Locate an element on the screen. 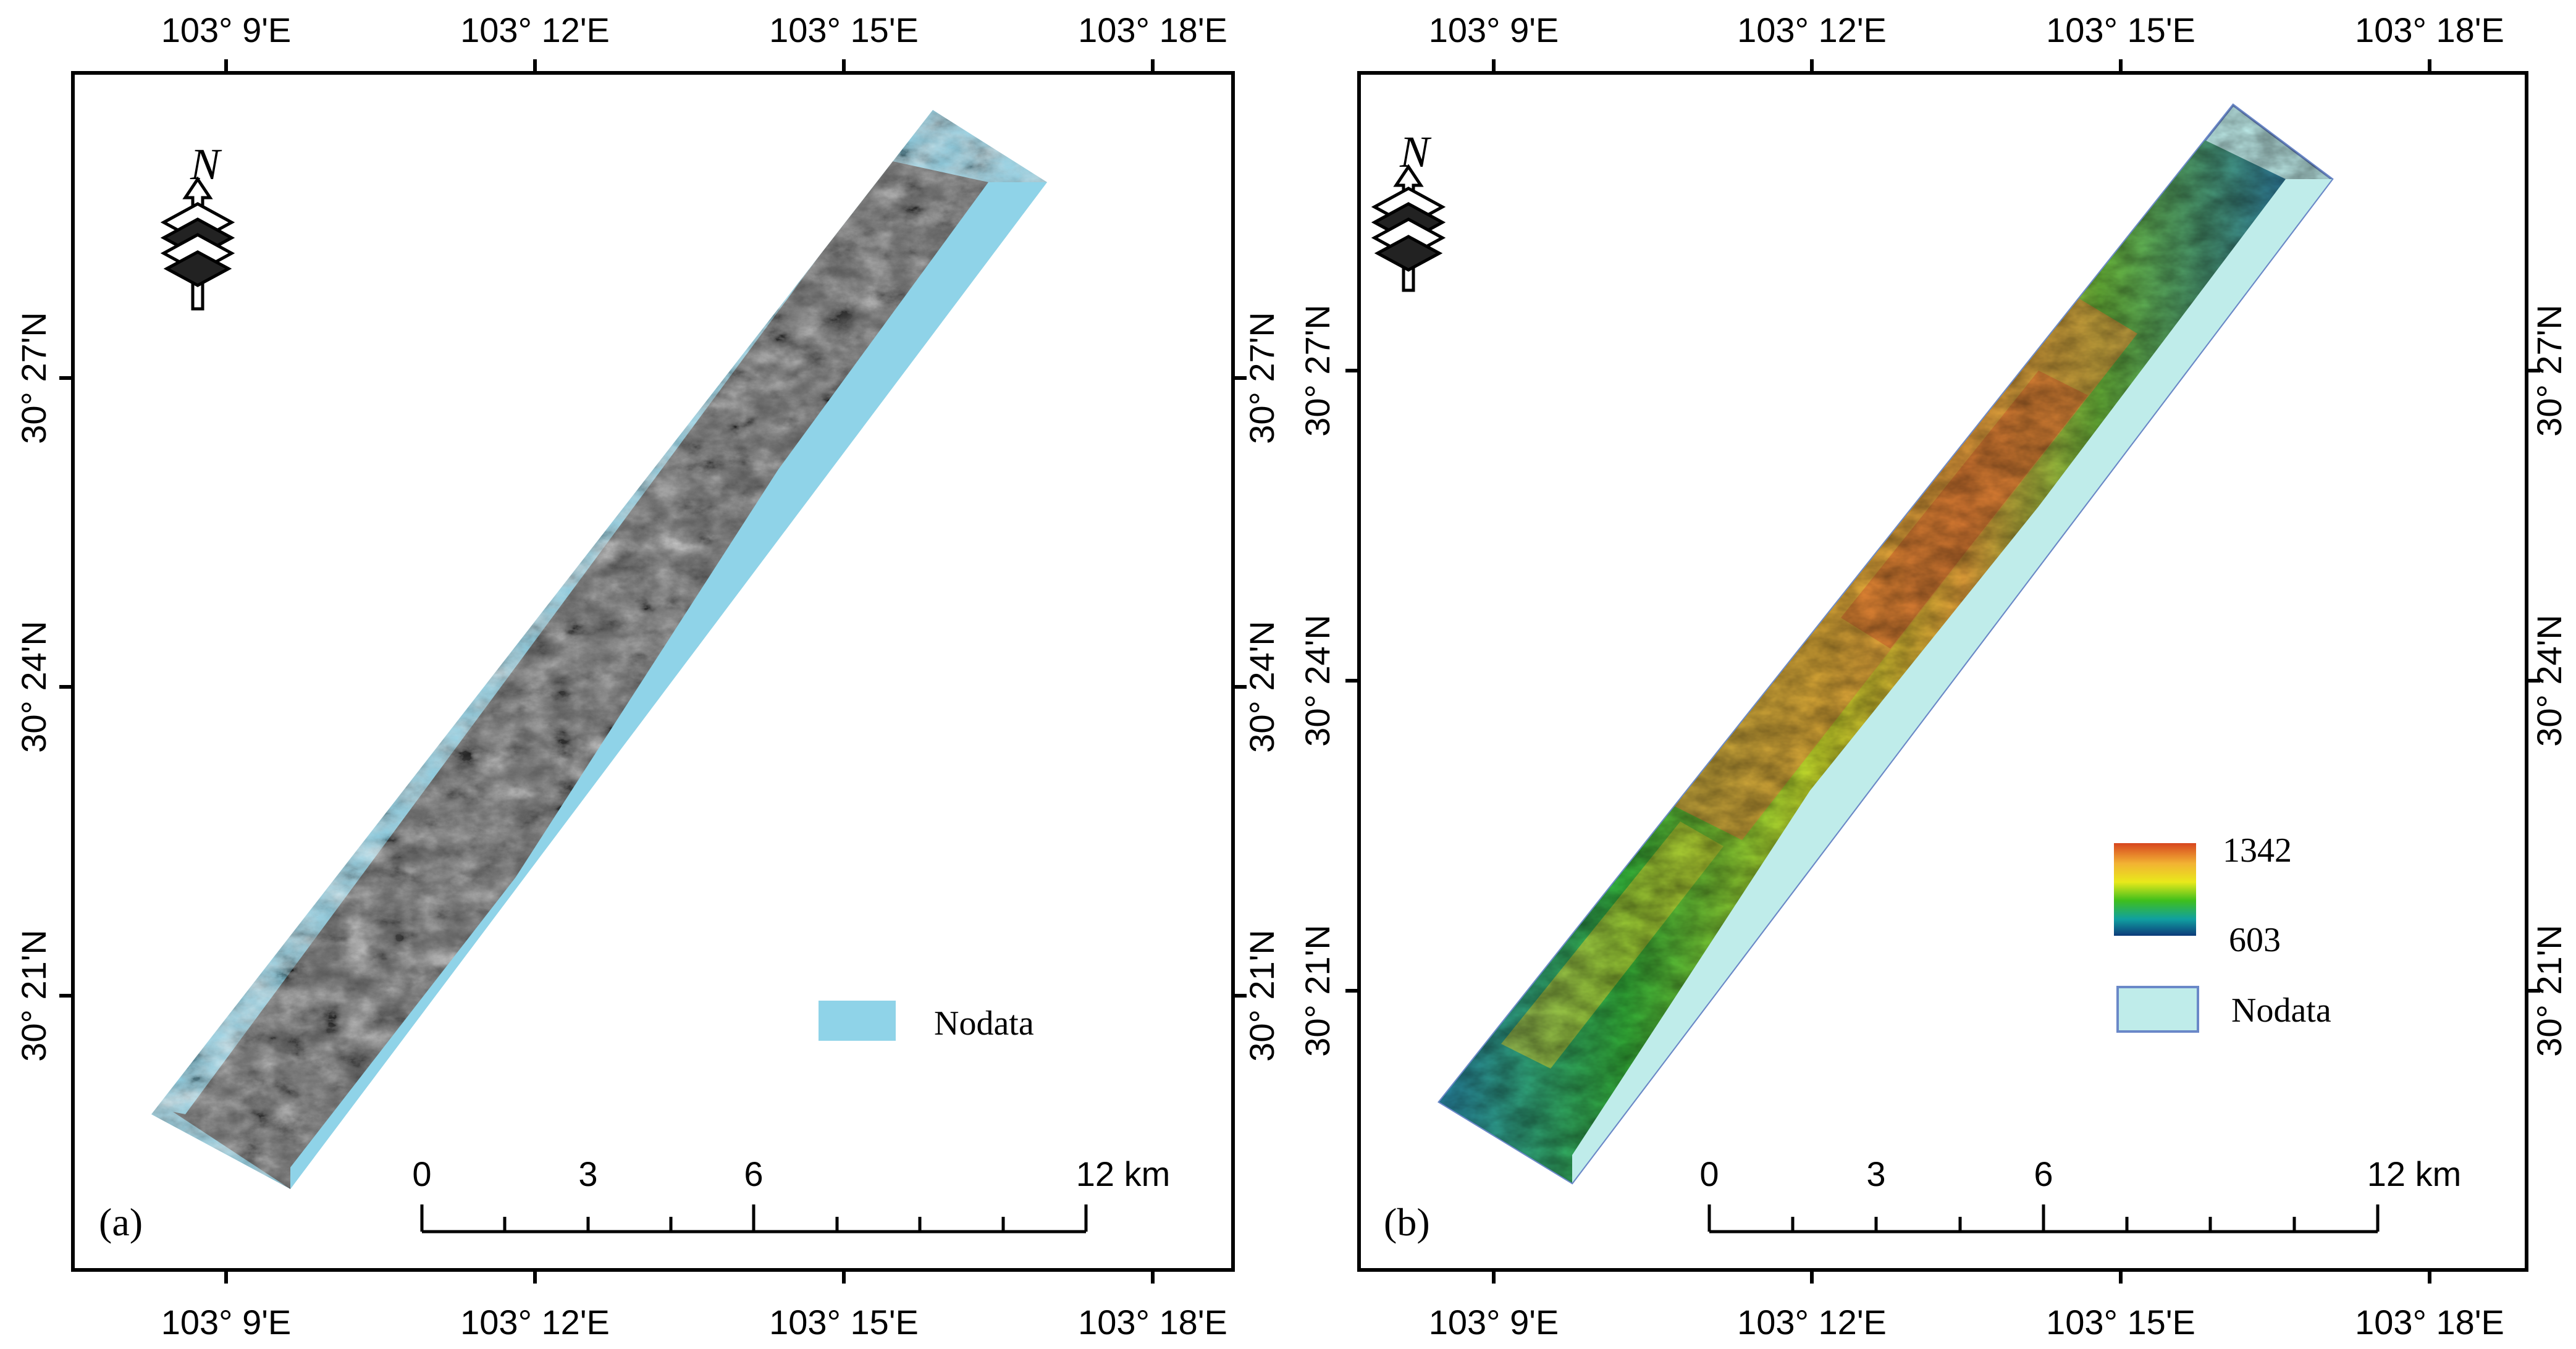  elevation-ramp is located at coordinates (2155, 890).